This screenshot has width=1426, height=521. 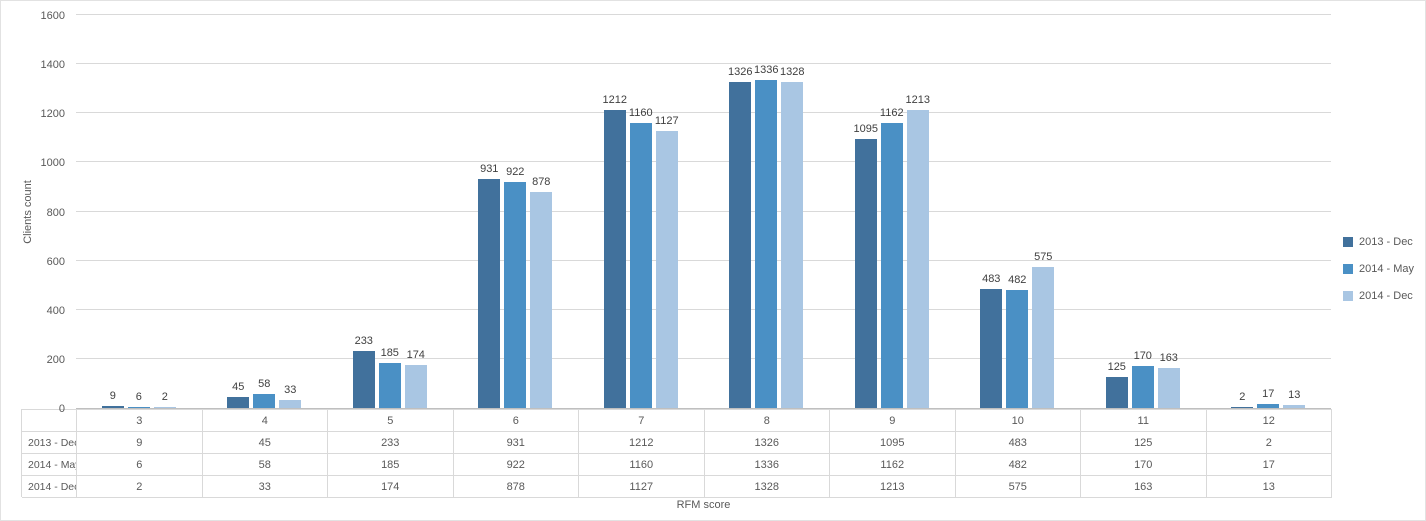 I want to click on y-axis-tick-label: 1200, so click(x=52, y=114).